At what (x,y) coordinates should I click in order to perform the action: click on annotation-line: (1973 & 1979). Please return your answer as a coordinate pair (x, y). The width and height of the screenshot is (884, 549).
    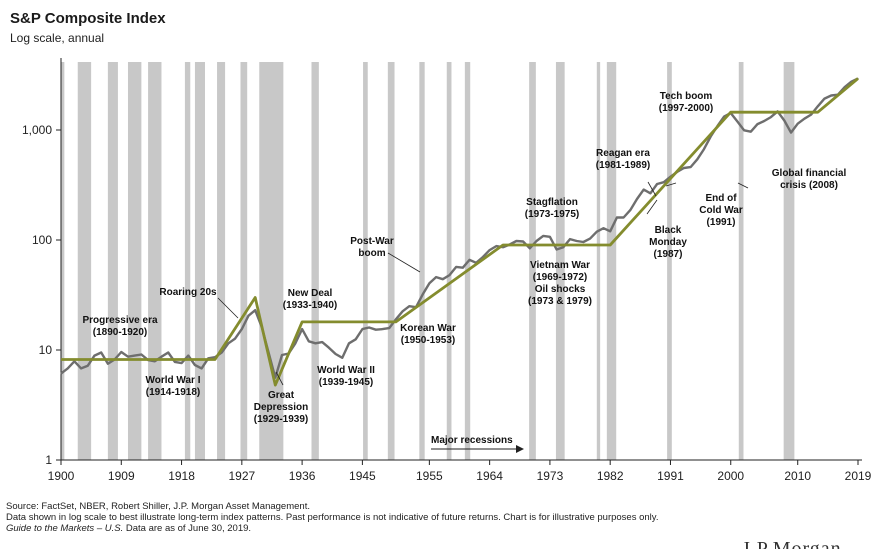
    Looking at the image, I should click on (560, 301).